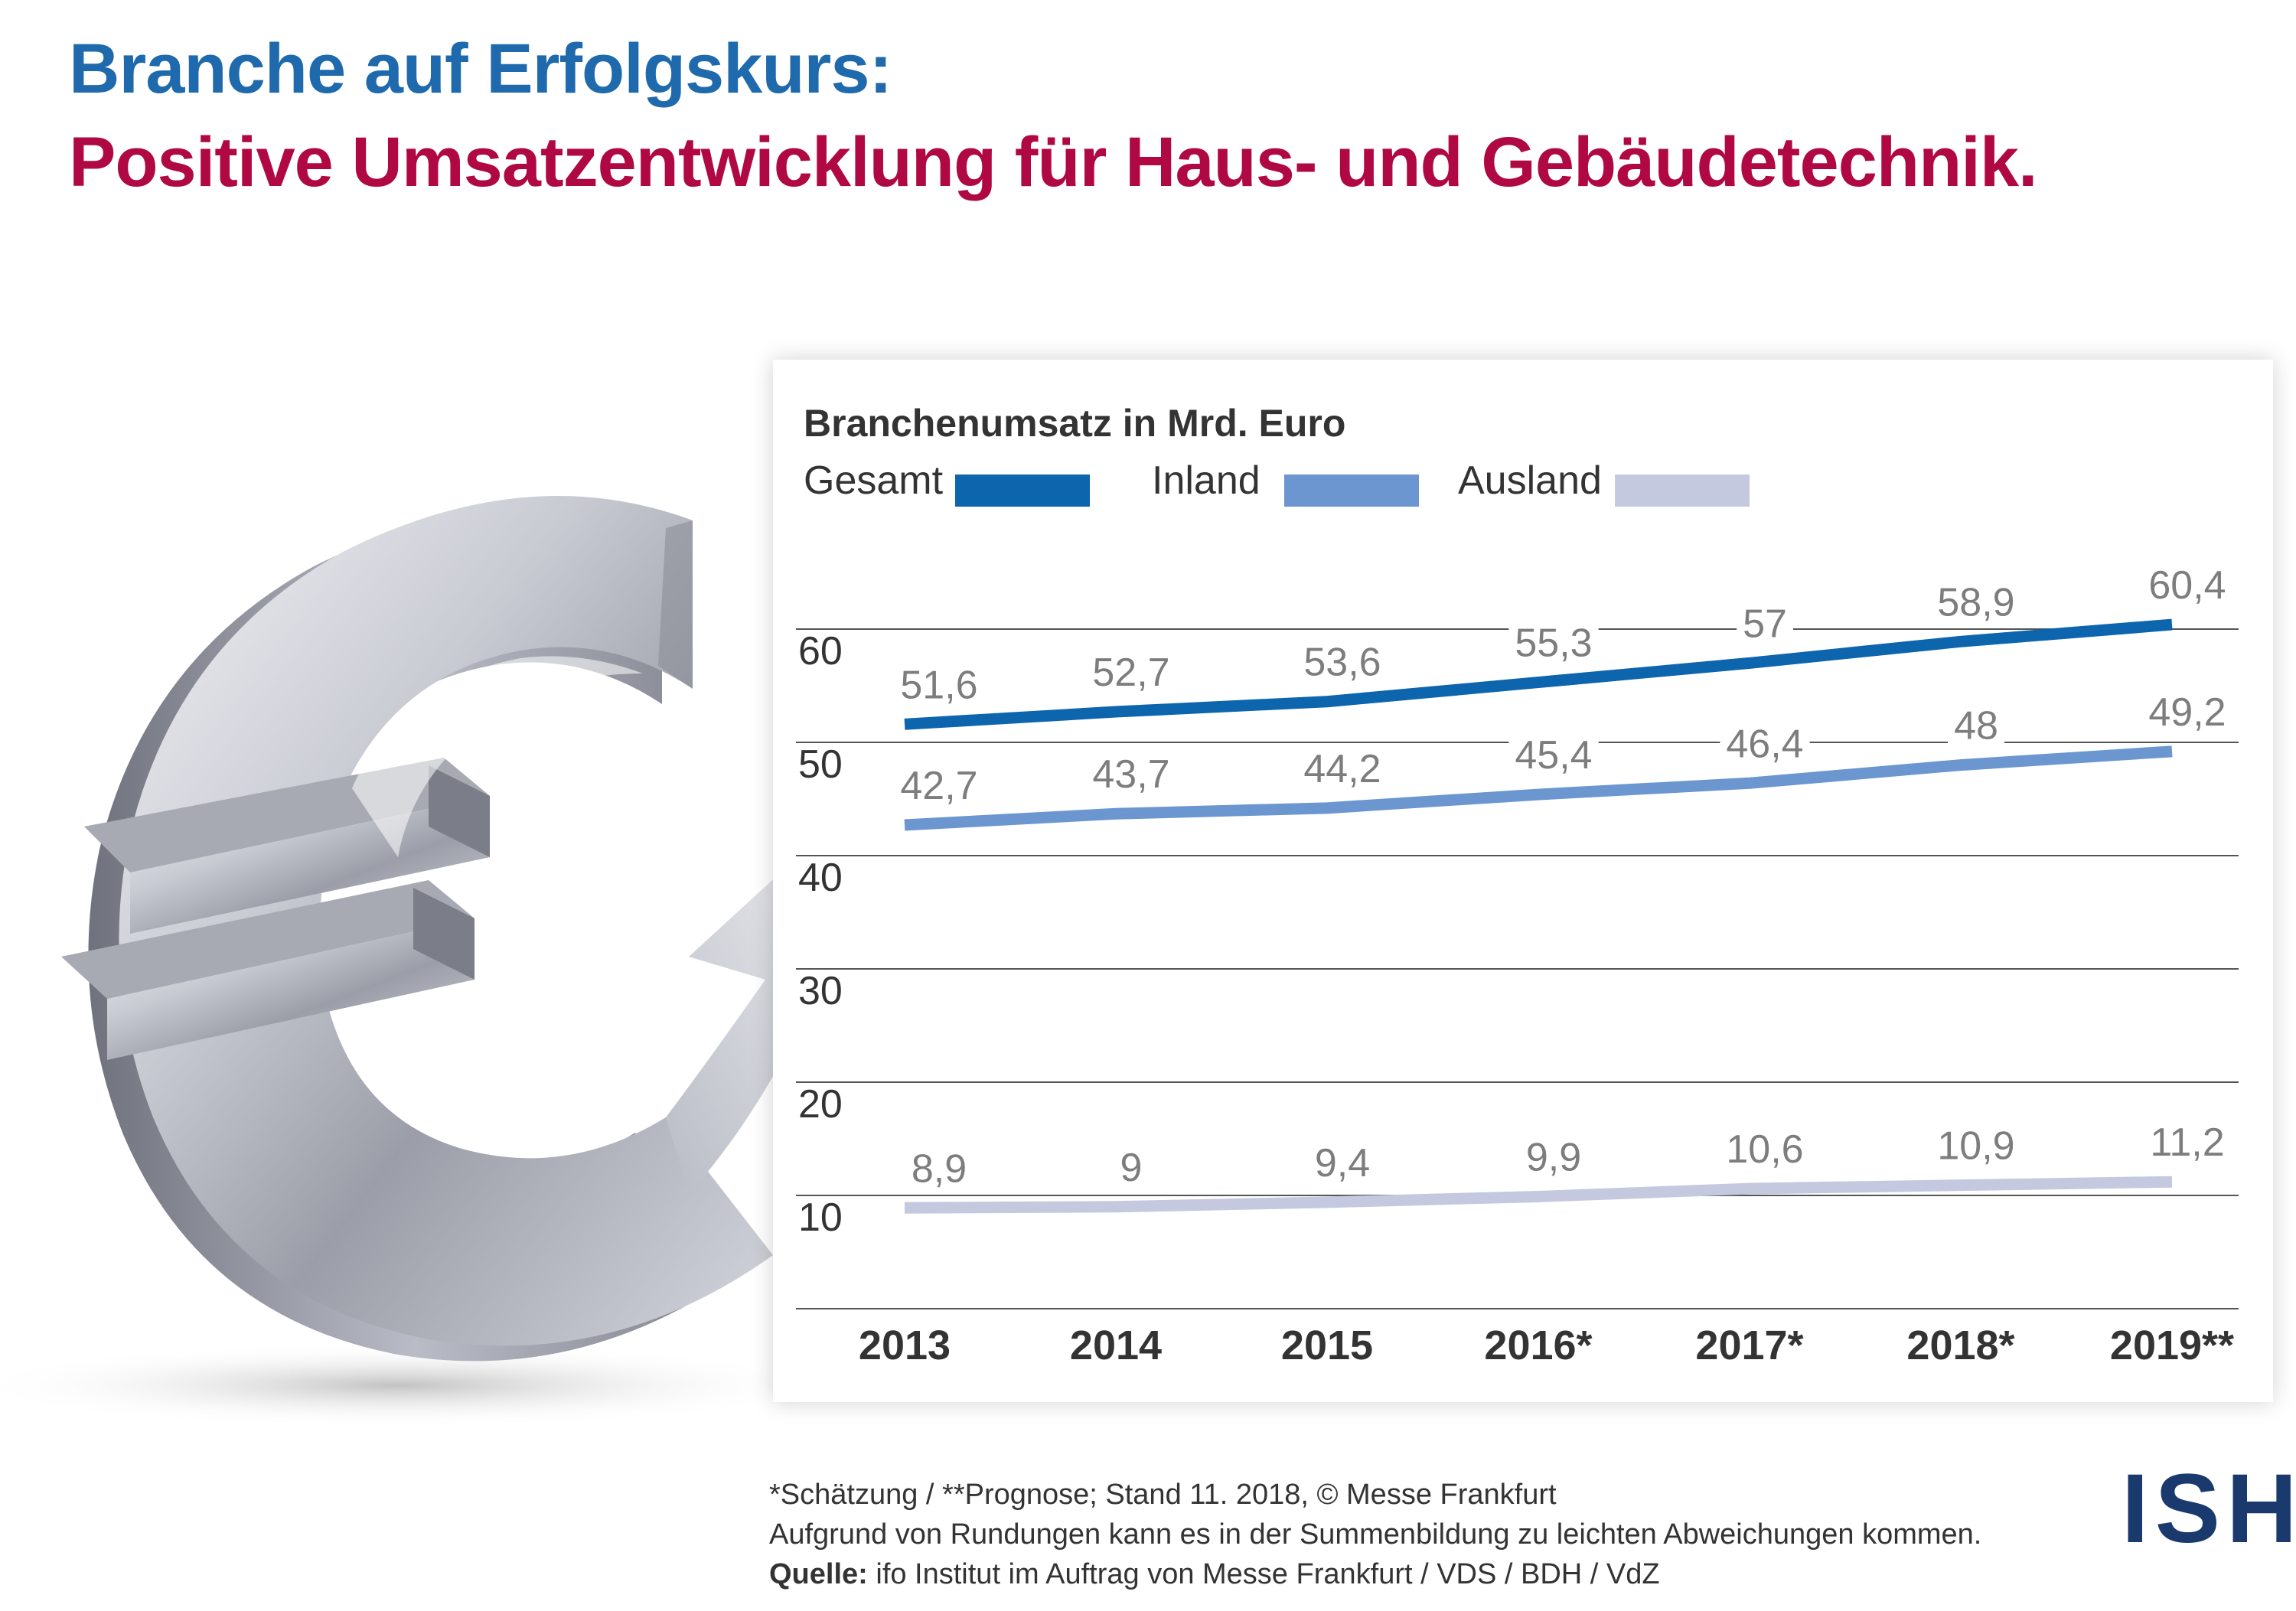  I want to click on value-label-ausland-0: 8,9, so click(939, 1168).